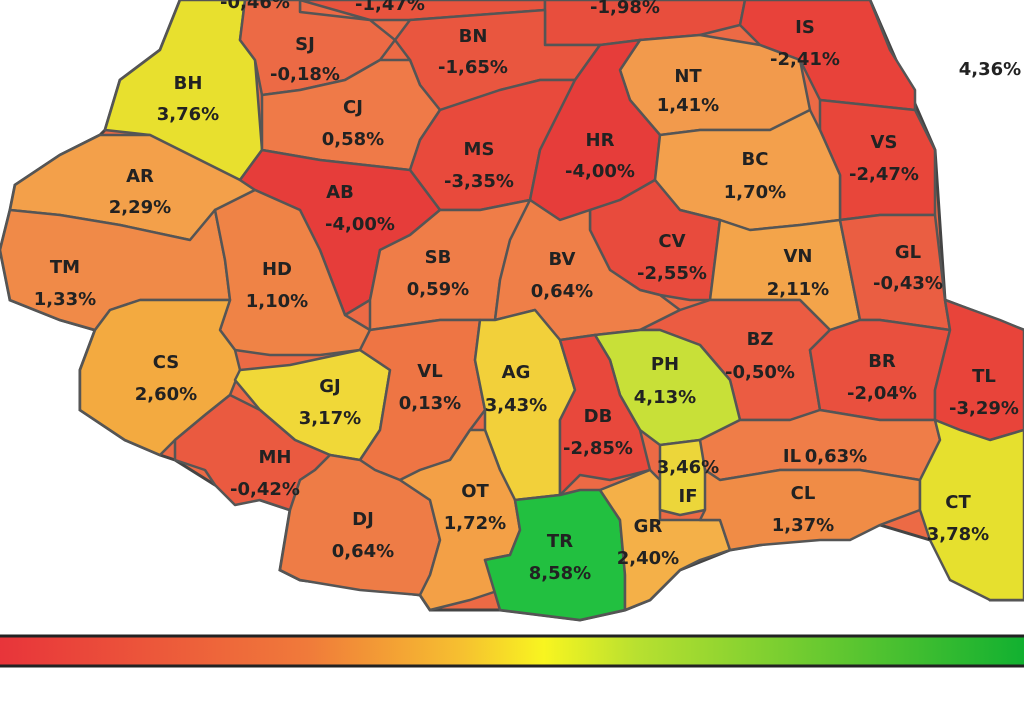 This screenshot has height=701, width=1024. I want to click on county-code: HR, so click(600, 140).